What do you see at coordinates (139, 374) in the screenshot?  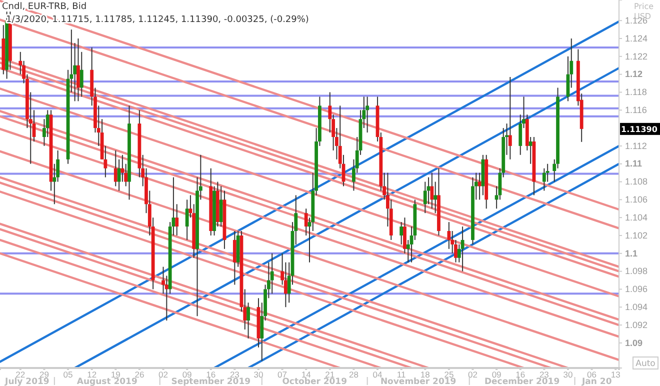 I see `x-tick-label: 26` at bounding box center [139, 374].